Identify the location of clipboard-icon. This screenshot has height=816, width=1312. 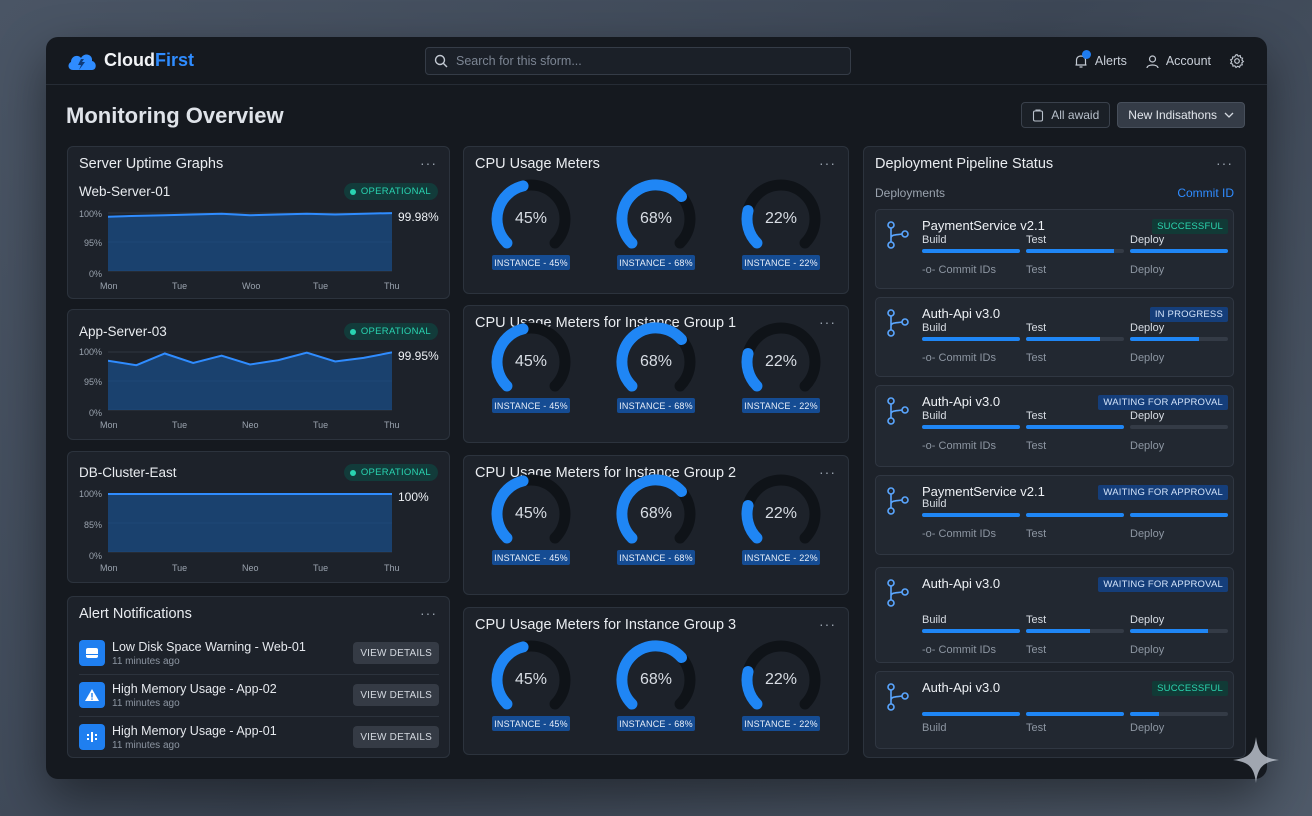
(1038, 115).